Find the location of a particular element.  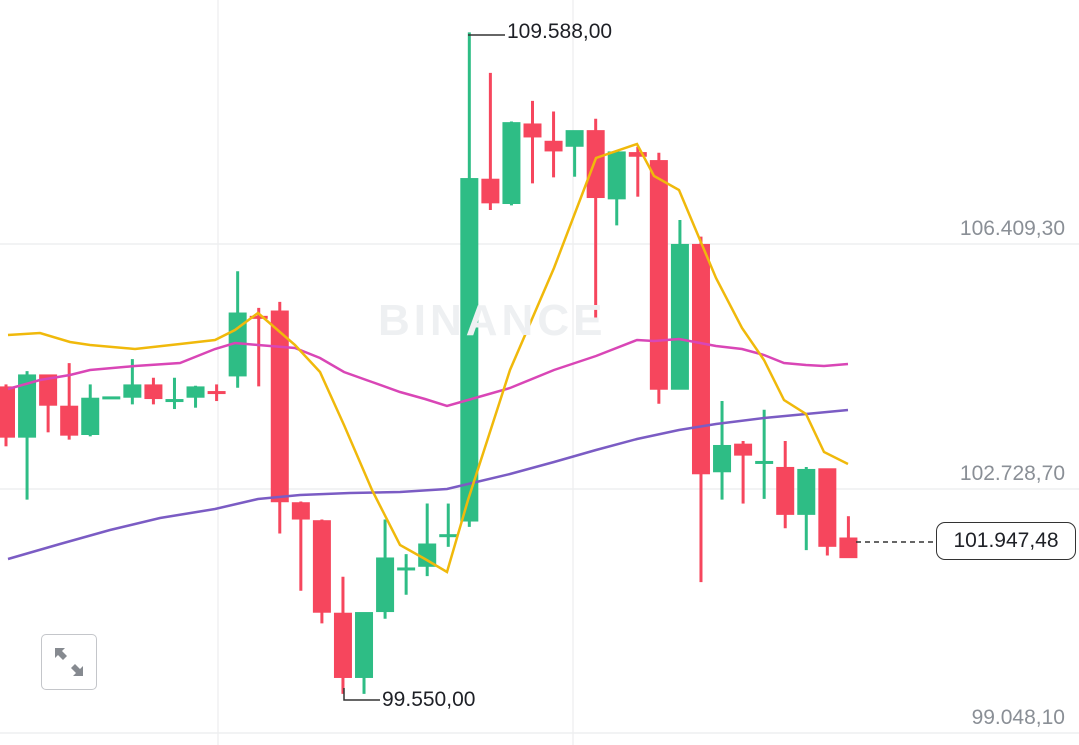

last-price-tag: 101.947,48 is located at coordinates (1006, 541).